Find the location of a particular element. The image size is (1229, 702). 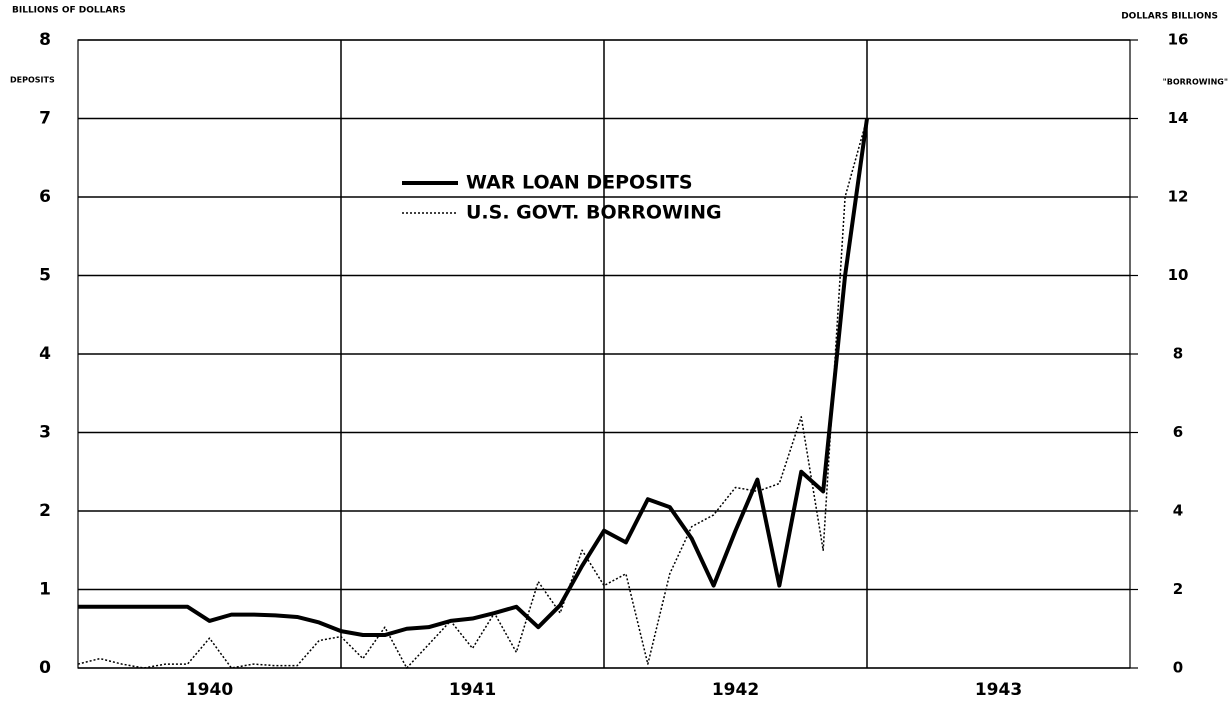

x-tick-label: 1943 is located at coordinates (998, 690).